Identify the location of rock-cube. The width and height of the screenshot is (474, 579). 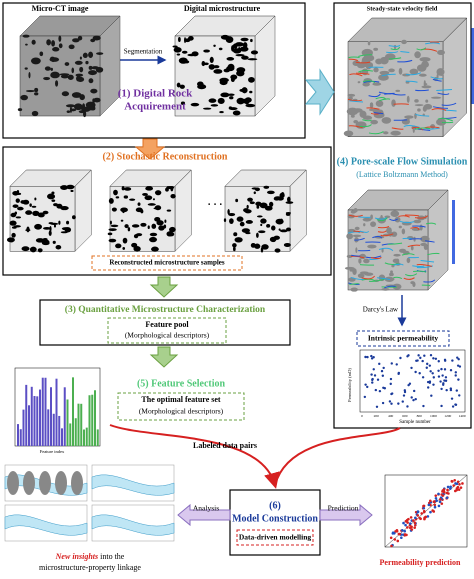
(396, 240).